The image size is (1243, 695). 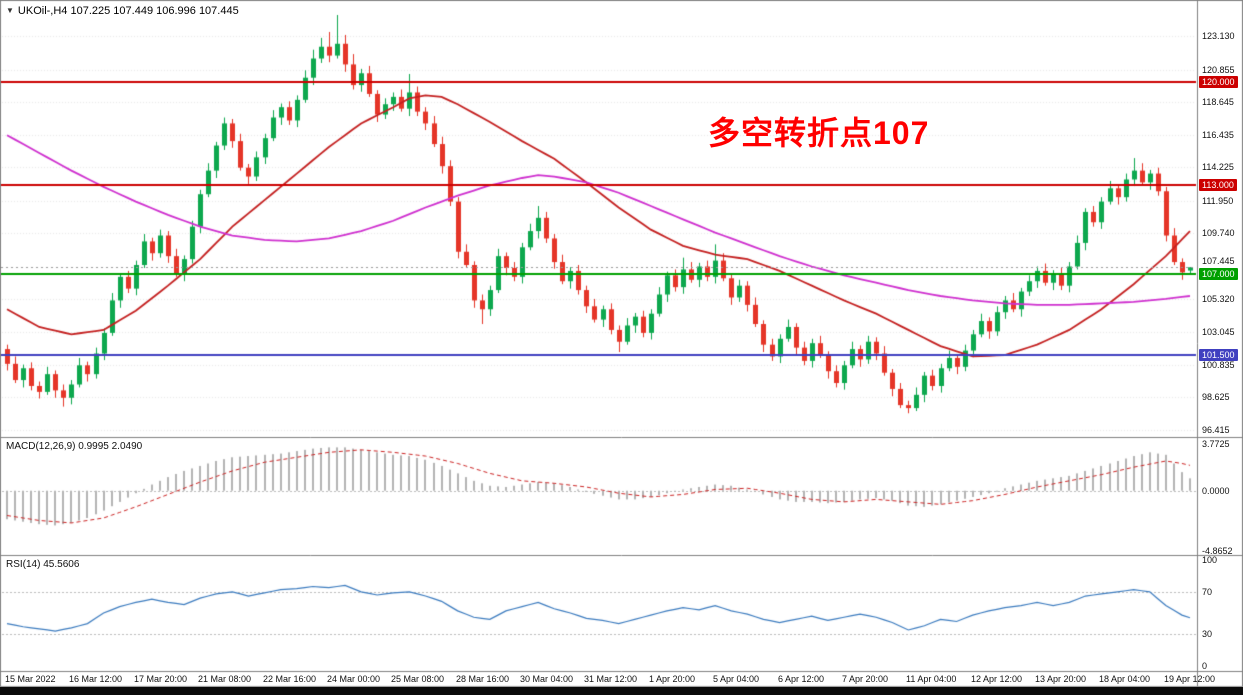 I want to click on date-label: 31 Mar 12:00, so click(x=611, y=679).